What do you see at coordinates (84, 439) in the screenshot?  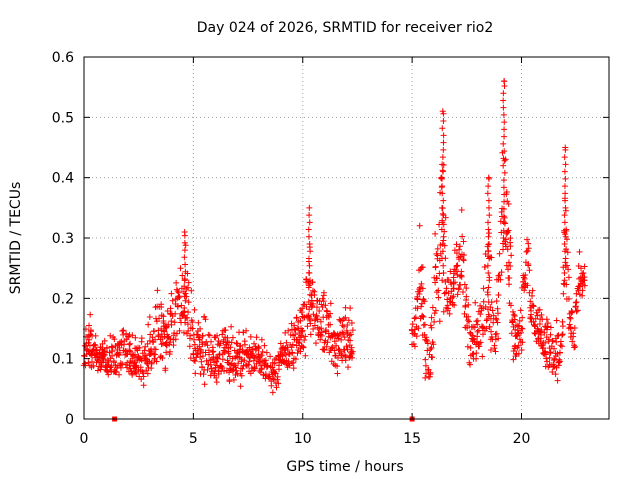 I see `x-tick-label: 0` at bounding box center [84, 439].